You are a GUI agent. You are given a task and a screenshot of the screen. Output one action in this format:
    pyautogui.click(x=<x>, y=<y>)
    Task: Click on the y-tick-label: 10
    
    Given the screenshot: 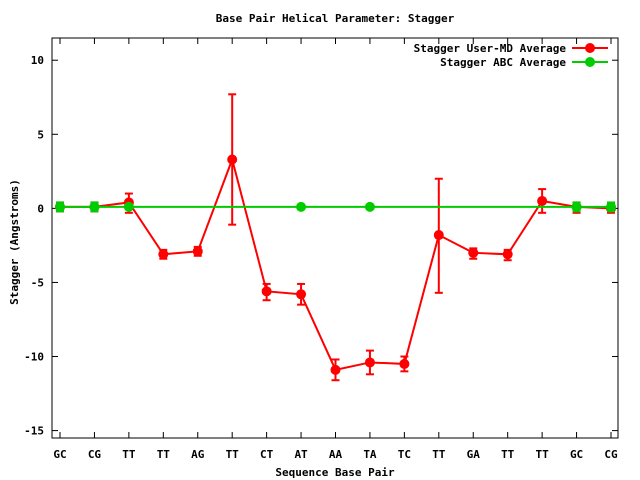 What is the action you would take?
    pyautogui.click(x=37, y=60)
    